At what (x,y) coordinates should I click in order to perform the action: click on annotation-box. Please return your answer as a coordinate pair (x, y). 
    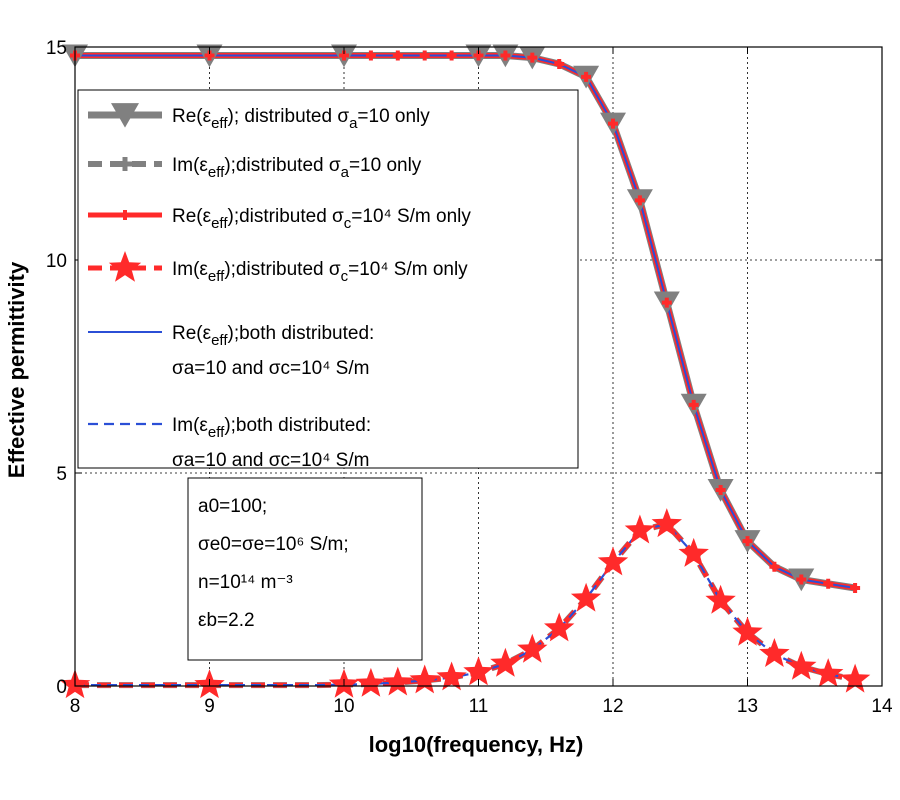
    Looking at the image, I should click on (305, 569).